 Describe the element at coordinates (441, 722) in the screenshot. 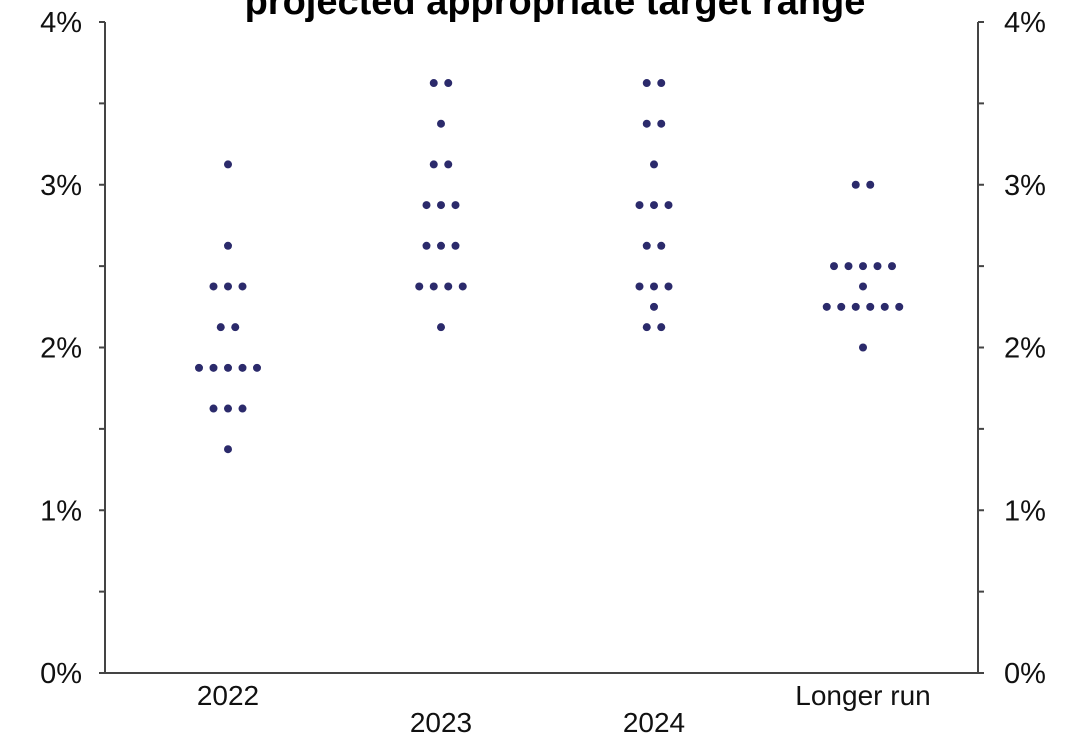

I see `x-category-label: 2023` at that location.